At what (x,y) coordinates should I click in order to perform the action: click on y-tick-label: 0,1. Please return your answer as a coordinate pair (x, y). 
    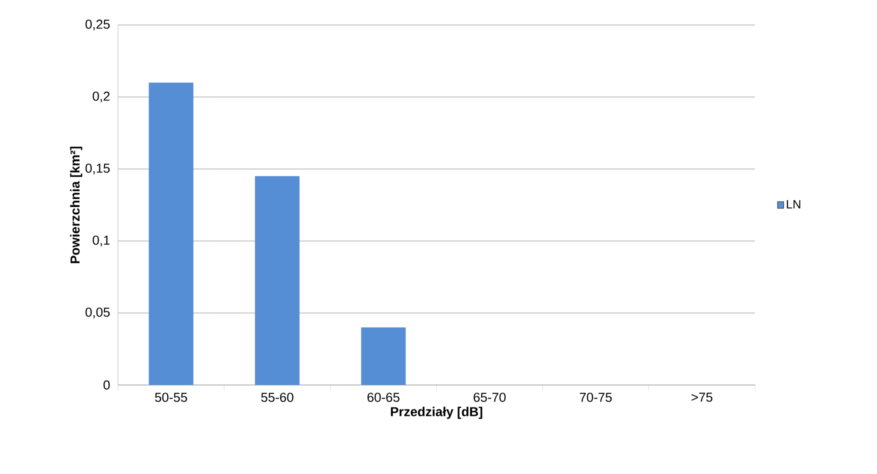
    Looking at the image, I should click on (101, 241).